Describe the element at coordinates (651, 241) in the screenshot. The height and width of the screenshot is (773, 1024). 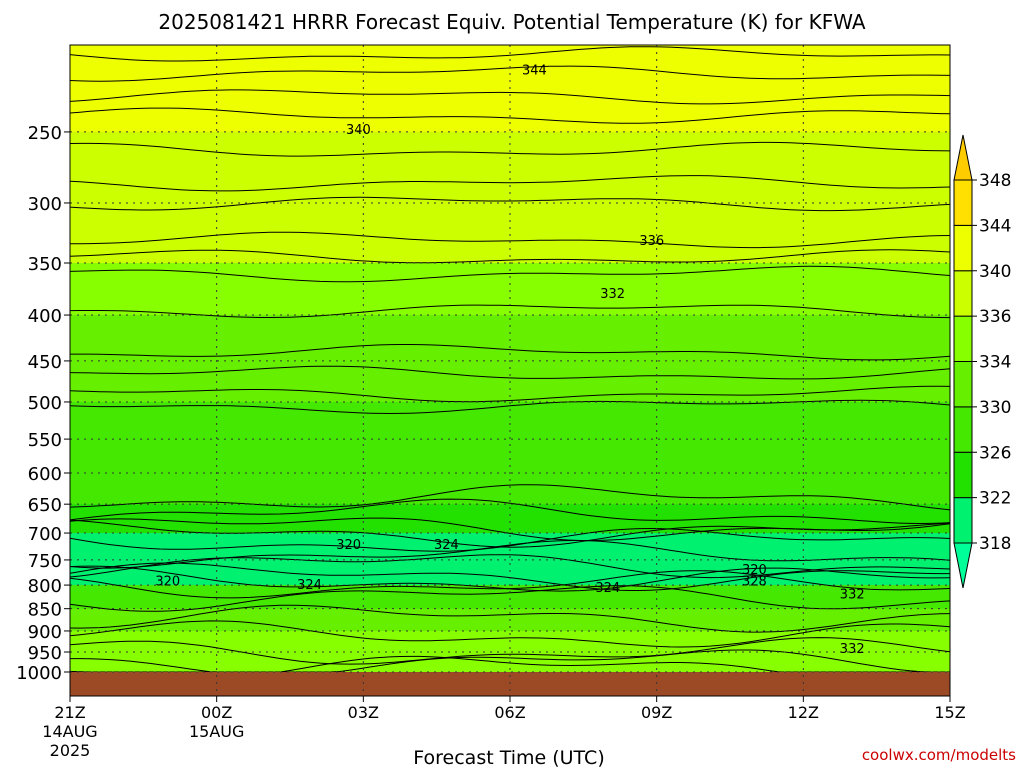
I see `contour-label: 336` at that location.